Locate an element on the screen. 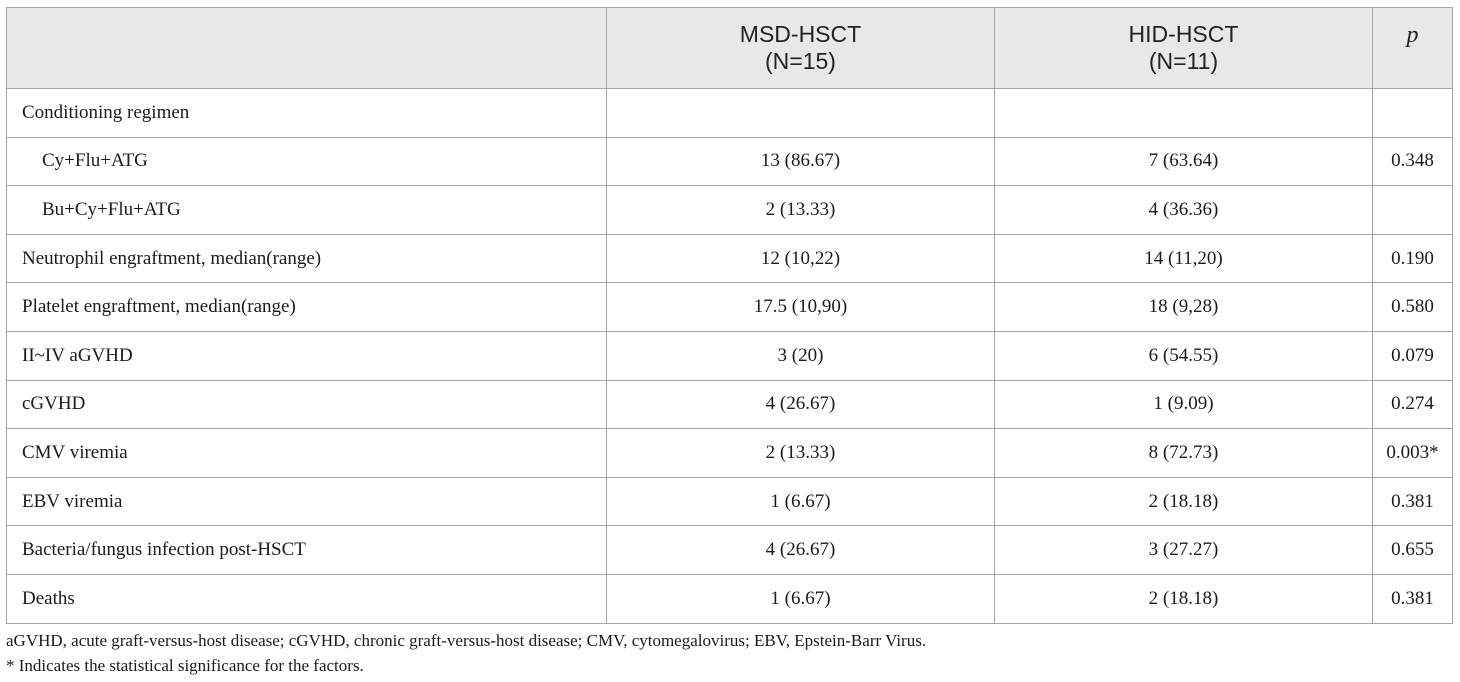 The height and width of the screenshot is (682, 1460). header-hid-hsct-n: (N=11) is located at coordinates (1183, 61).